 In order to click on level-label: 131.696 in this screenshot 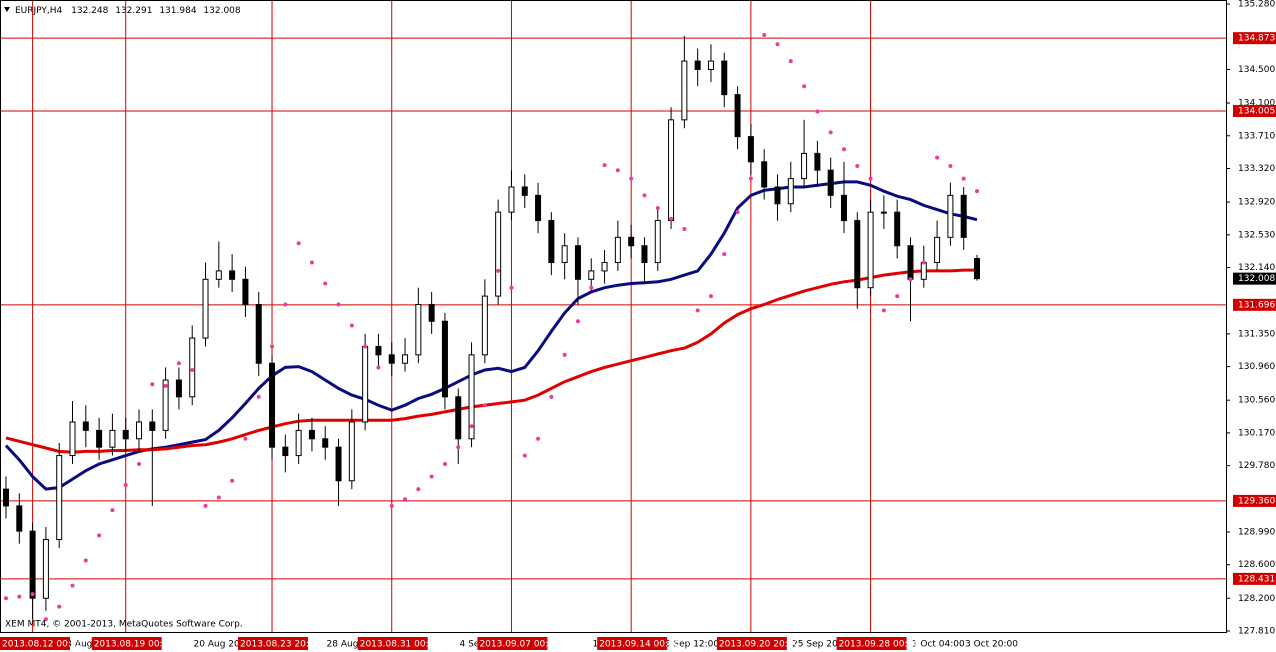, I will do `click(1256, 305)`.